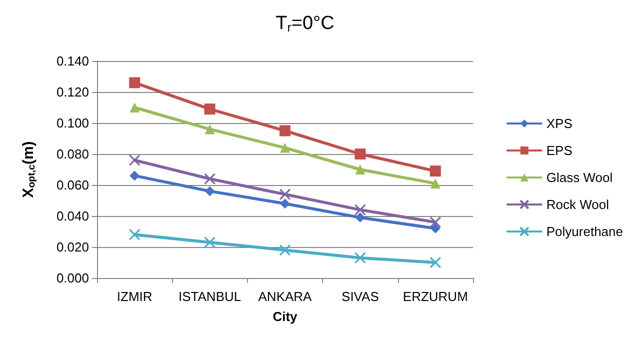  What do you see at coordinates (72, 154) in the screenshot?
I see `y-tick-label: 0.080` at bounding box center [72, 154].